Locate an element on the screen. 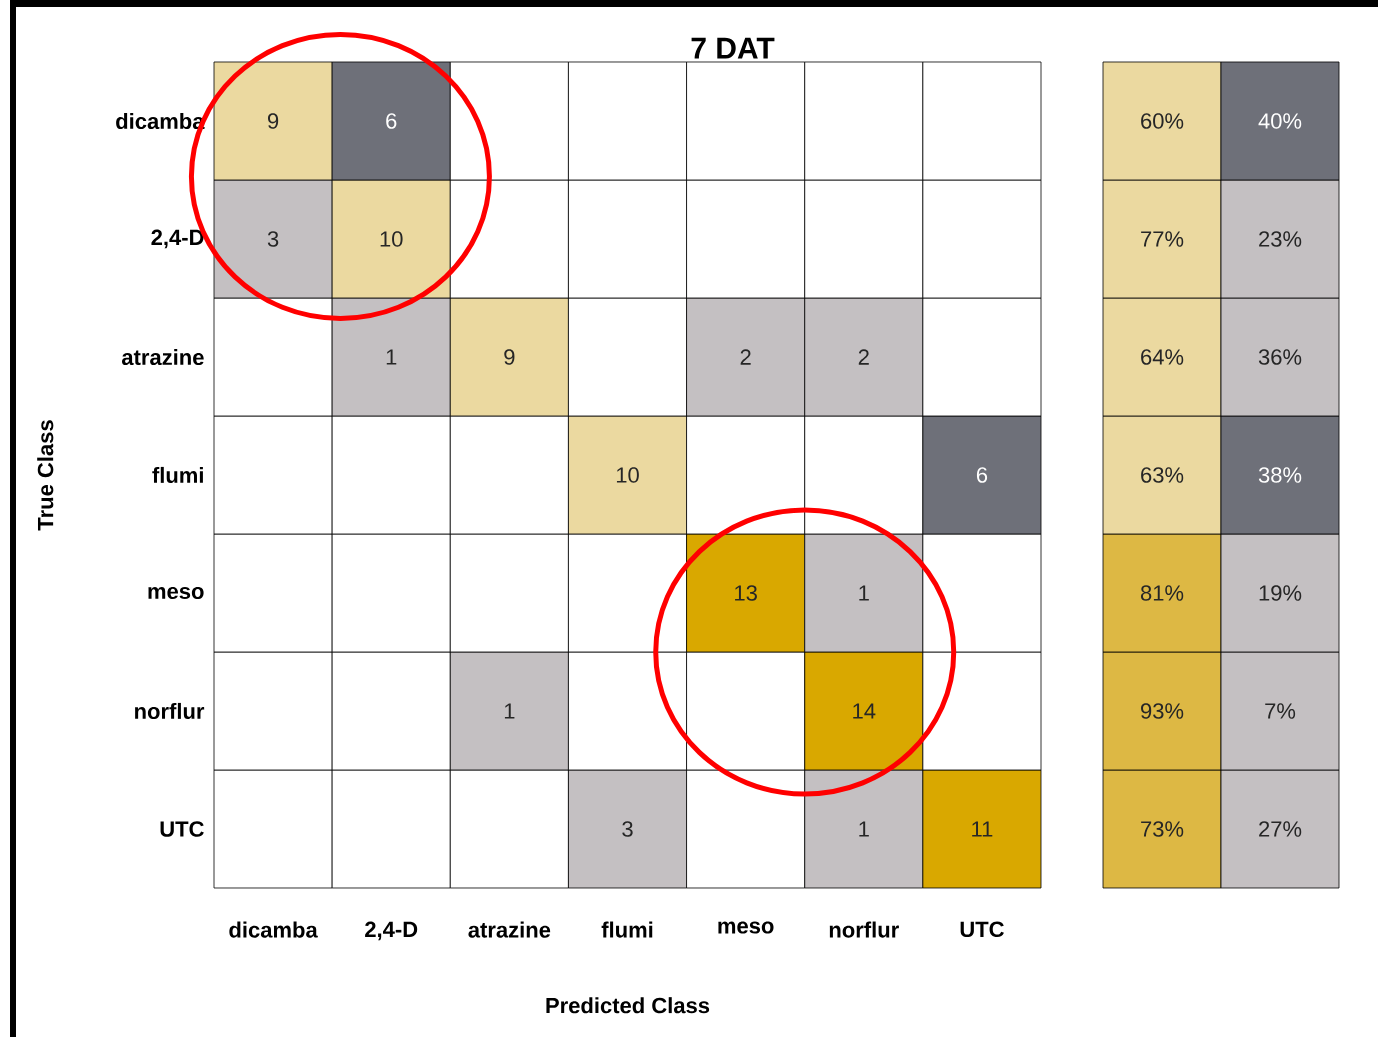  x-tick-label: 2,4-D is located at coordinates (391, 931).